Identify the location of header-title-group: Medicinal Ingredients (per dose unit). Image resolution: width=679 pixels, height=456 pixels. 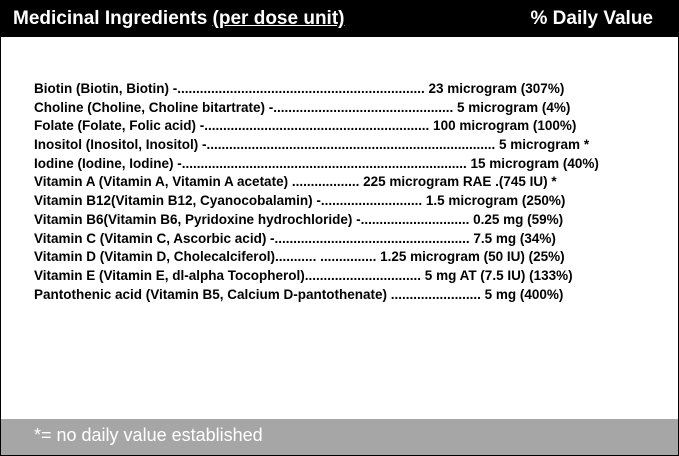
(179, 19).